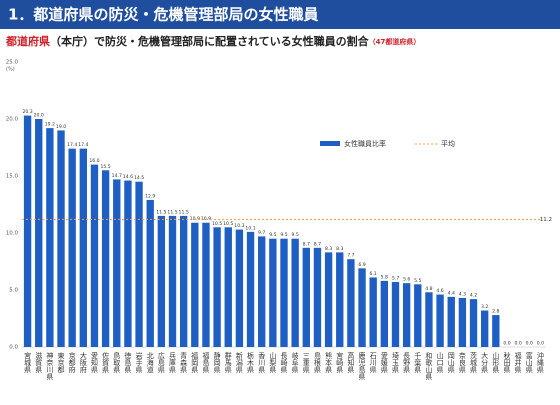 The width and height of the screenshot is (560, 405). What do you see at coordinates (484, 307) in the screenshot?
I see `data-label: 3.2` at bounding box center [484, 307].